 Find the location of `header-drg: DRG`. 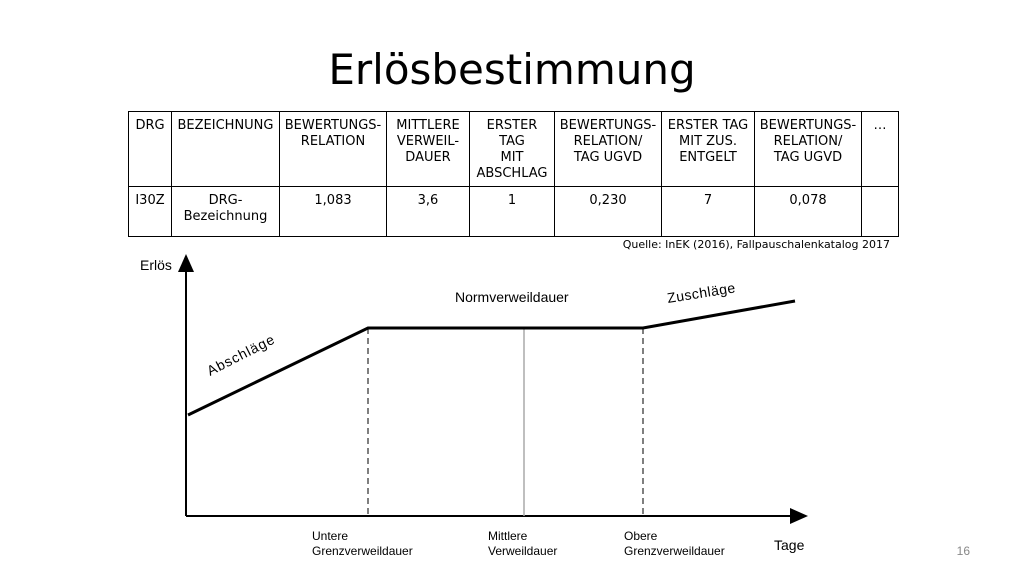

header-drg: DRG is located at coordinates (150, 149).